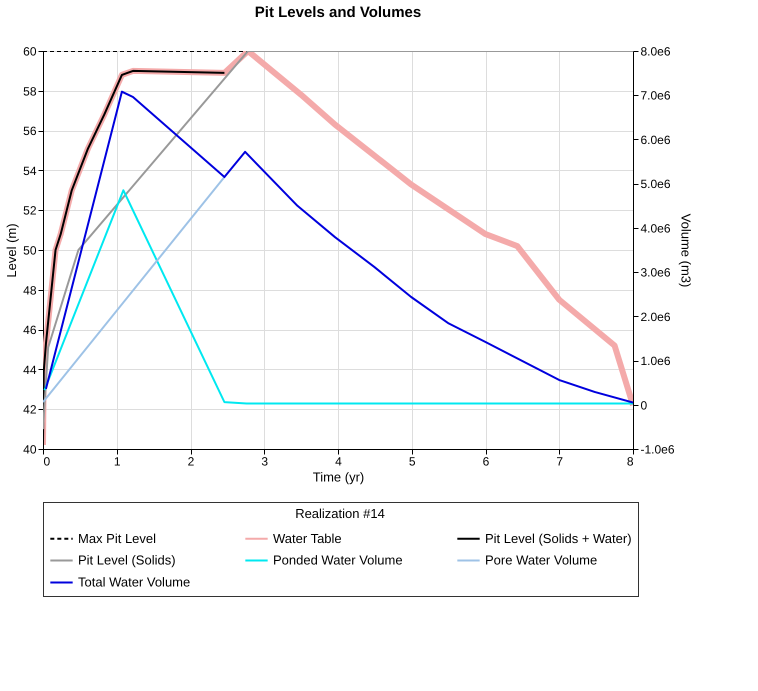 This screenshot has height=691, width=758. Describe the element at coordinates (338, 560) in the screenshot. I see `legend-label: Ponded Water Volume` at that location.